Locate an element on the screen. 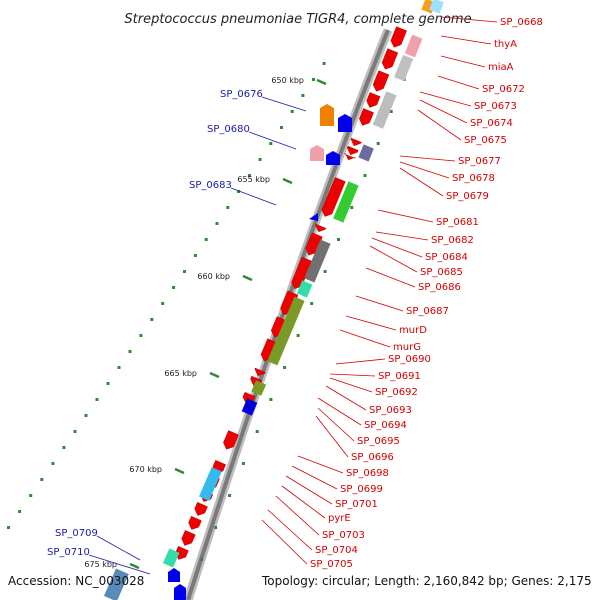 The width and height of the screenshot is (600, 600). gene-label-sp-0699: SP_0699 is located at coordinates (361, 489).